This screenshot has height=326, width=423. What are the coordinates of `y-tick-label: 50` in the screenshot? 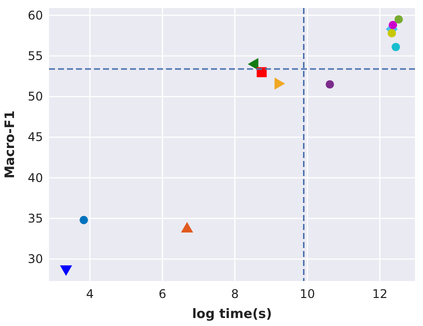 It's located at (35, 97).